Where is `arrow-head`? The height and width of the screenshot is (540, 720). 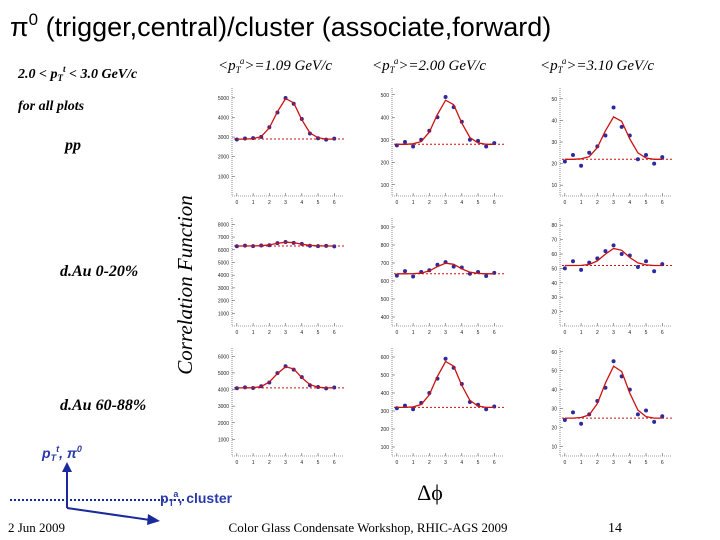
arrow-head is located at coordinates (67, 467).